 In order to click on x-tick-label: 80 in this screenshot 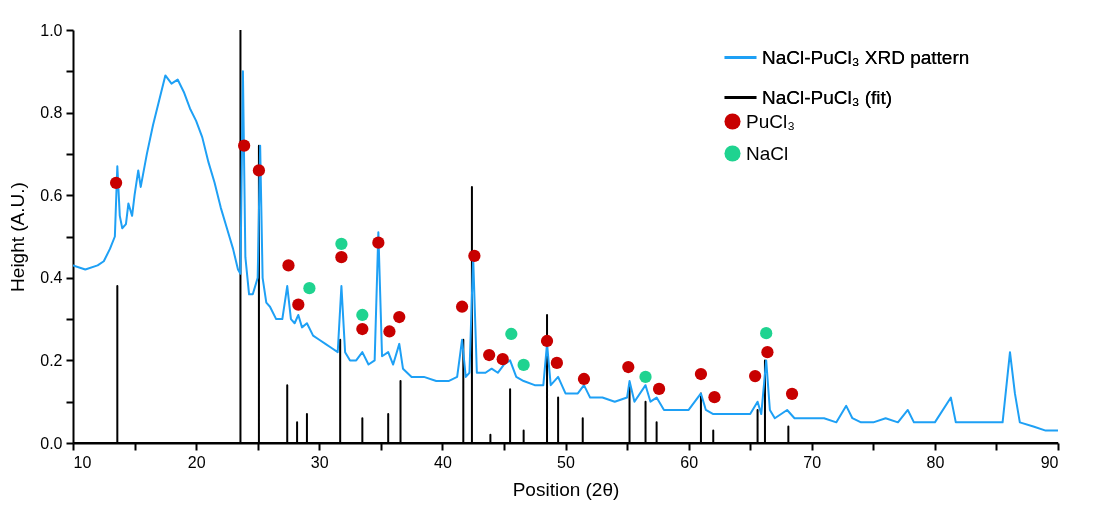, I will do `click(935, 462)`.